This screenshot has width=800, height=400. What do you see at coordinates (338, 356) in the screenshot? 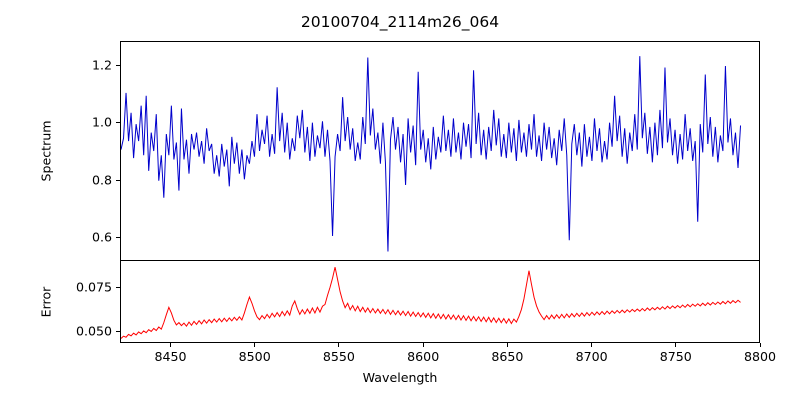
I see `x-tick-label: 8550` at bounding box center [338, 356].